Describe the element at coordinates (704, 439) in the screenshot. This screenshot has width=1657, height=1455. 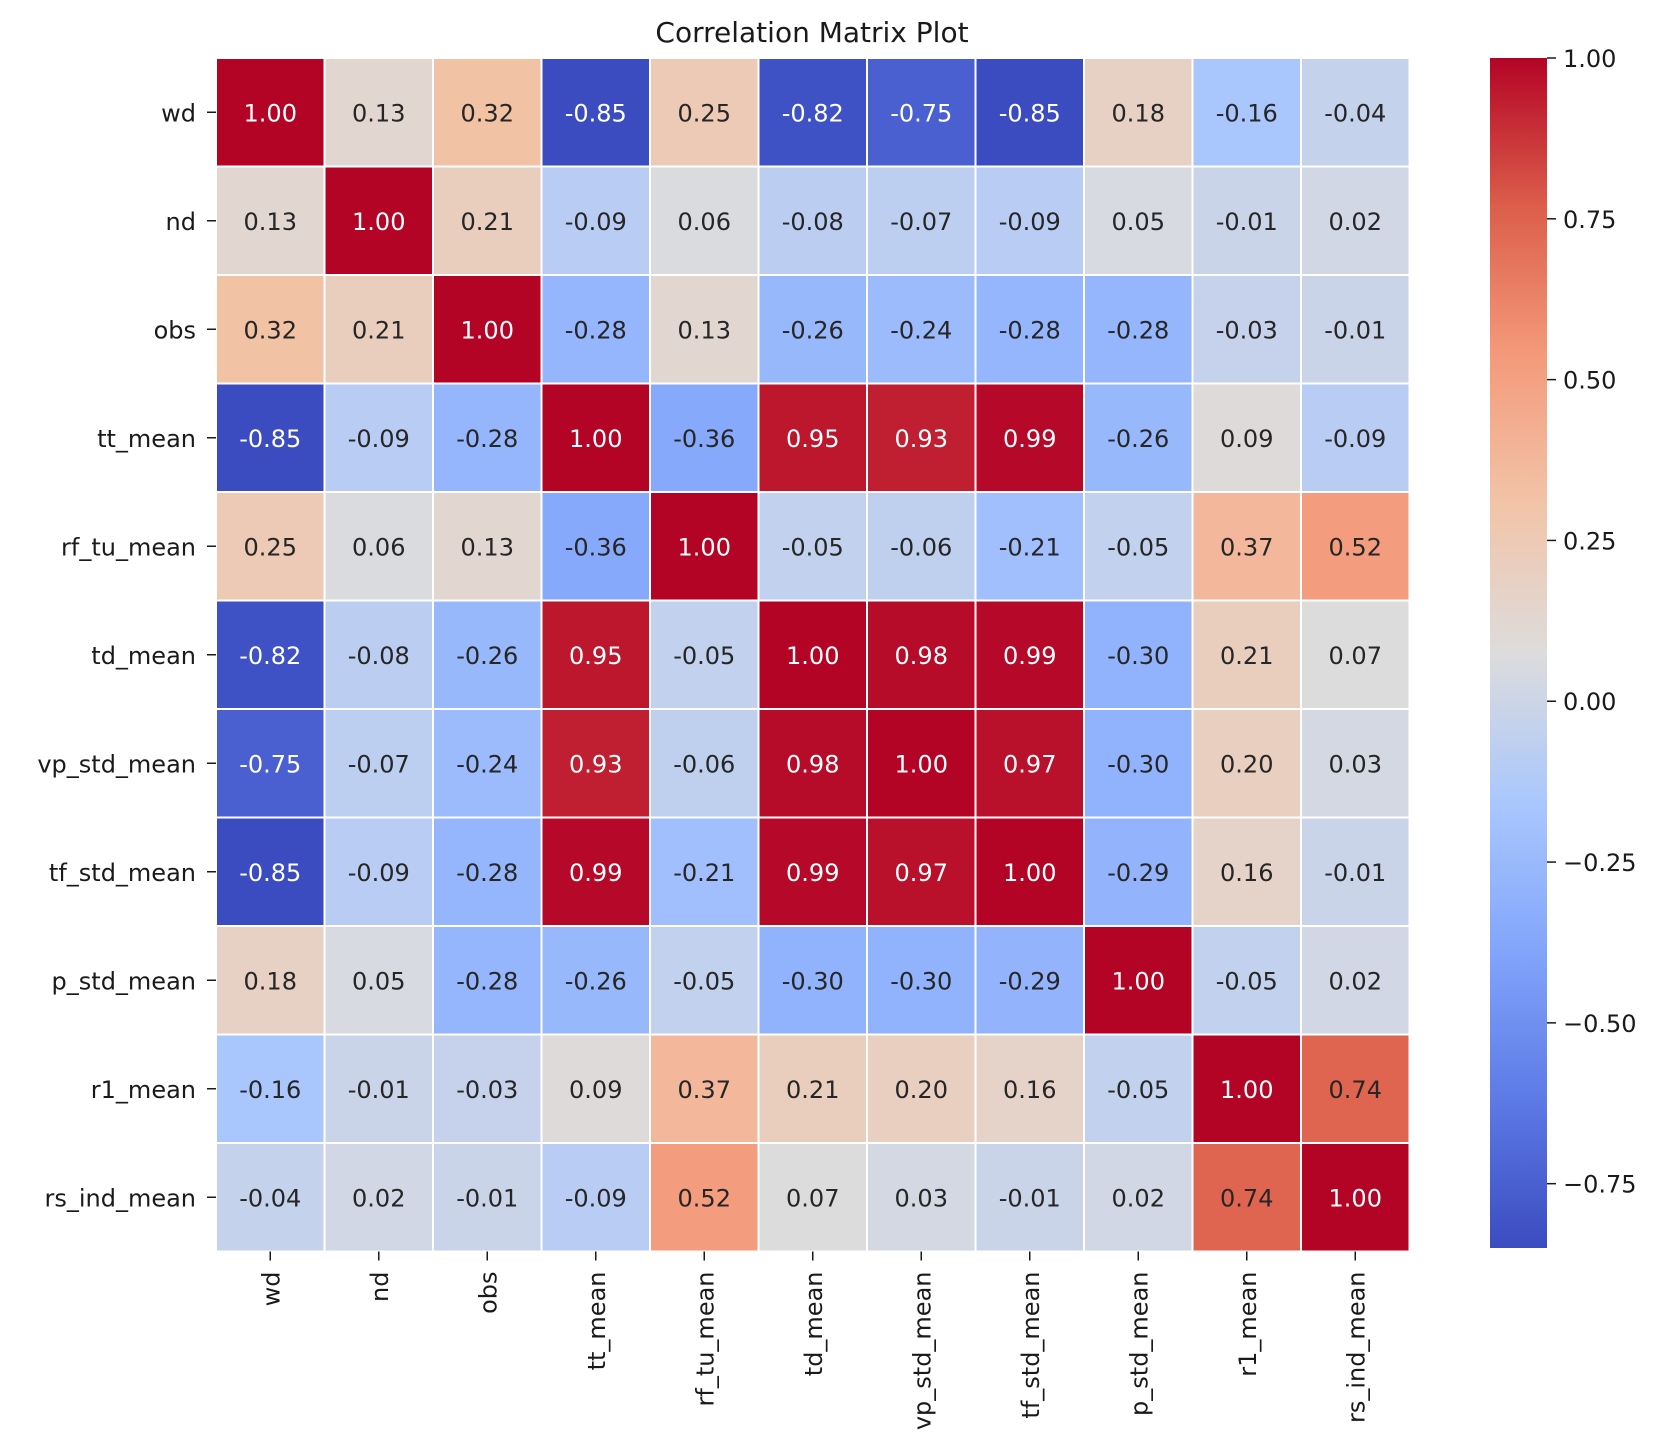
I see `cell-value-label: -0.36` at that location.